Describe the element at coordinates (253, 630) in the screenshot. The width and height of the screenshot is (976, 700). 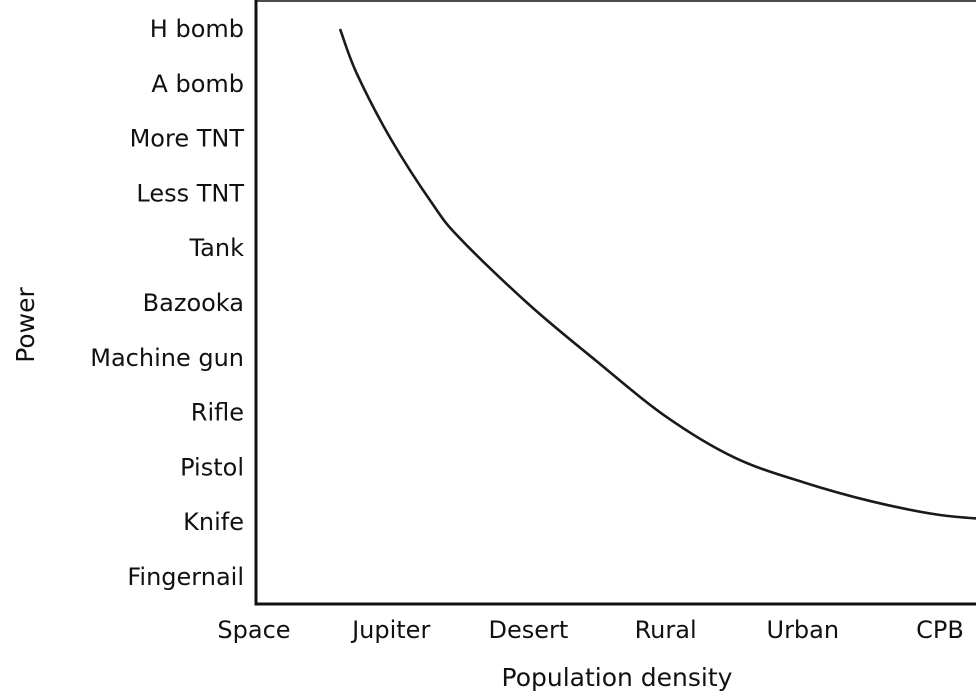
I see `x-tick-label: Space` at that location.